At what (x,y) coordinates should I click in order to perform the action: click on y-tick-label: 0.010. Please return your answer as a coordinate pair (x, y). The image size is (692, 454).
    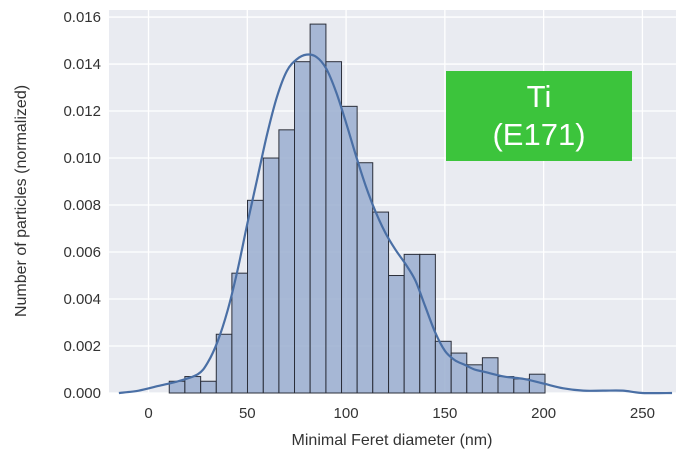
    Looking at the image, I should click on (82, 158).